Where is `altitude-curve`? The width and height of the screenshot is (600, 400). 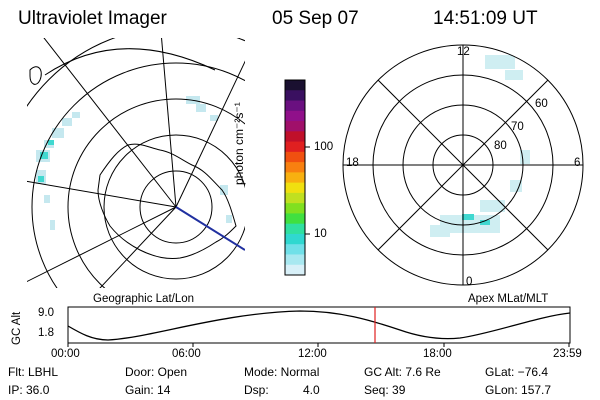
altitude-curve is located at coordinates (319, 325).